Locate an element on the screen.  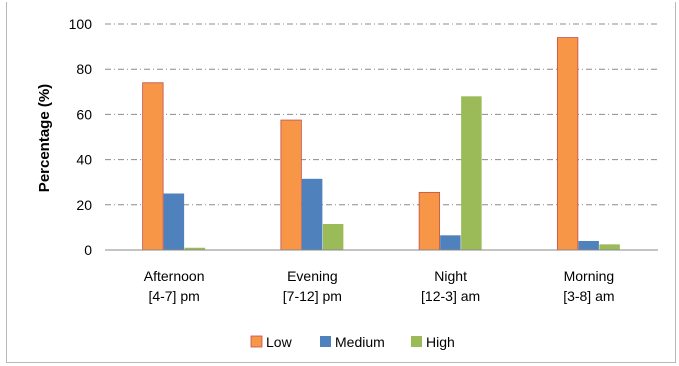
x-tick-label: Night is located at coordinates (450, 276).